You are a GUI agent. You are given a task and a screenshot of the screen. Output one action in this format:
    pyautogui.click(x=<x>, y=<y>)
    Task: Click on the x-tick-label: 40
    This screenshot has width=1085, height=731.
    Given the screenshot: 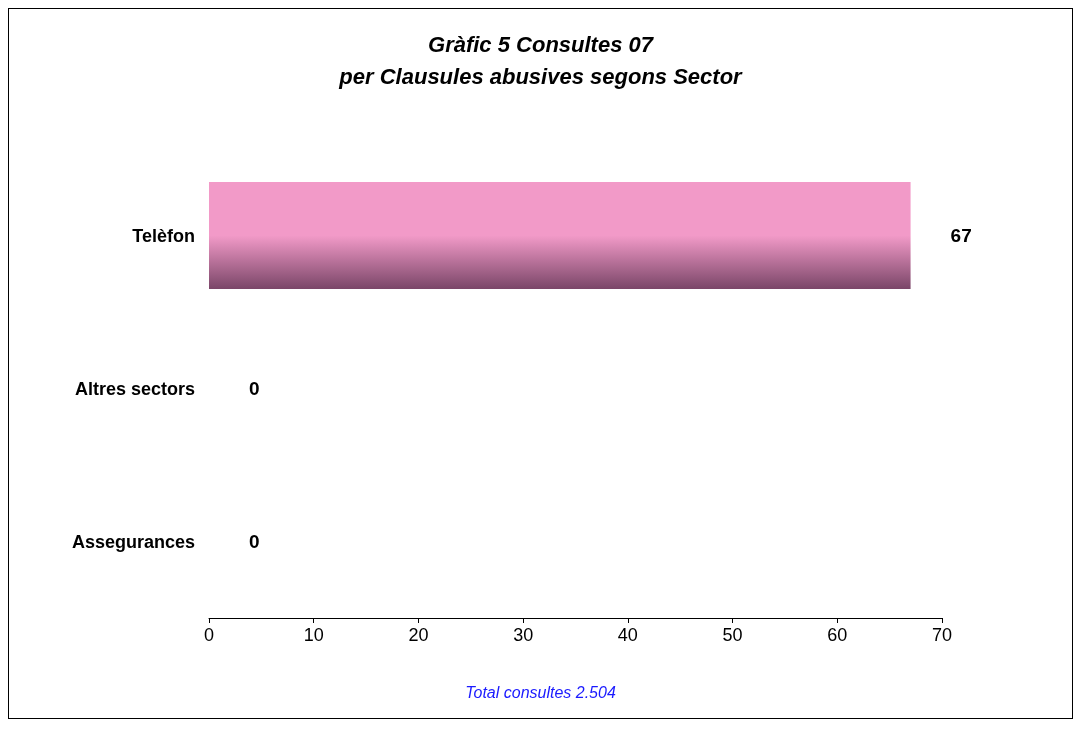 What is the action you would take?
    pyautogui.click(x=627, y=635)
    